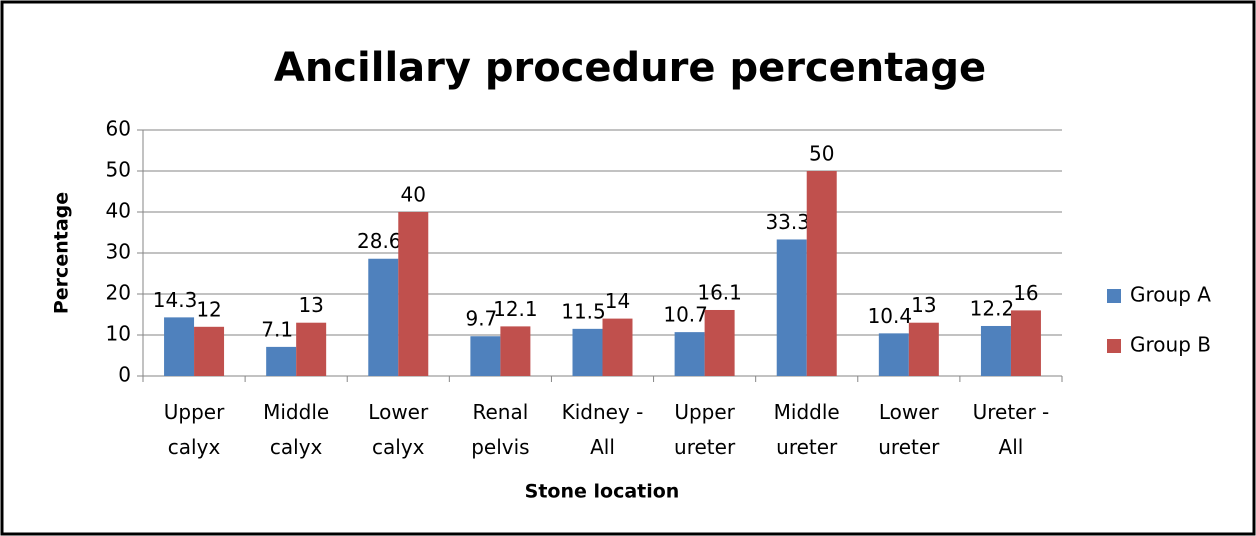 The image size is (1256, 536). What do you see at coordinates (118, 129) in the screenshot?
I see `y-tick-label: 60` at bounding box center [118, 129].